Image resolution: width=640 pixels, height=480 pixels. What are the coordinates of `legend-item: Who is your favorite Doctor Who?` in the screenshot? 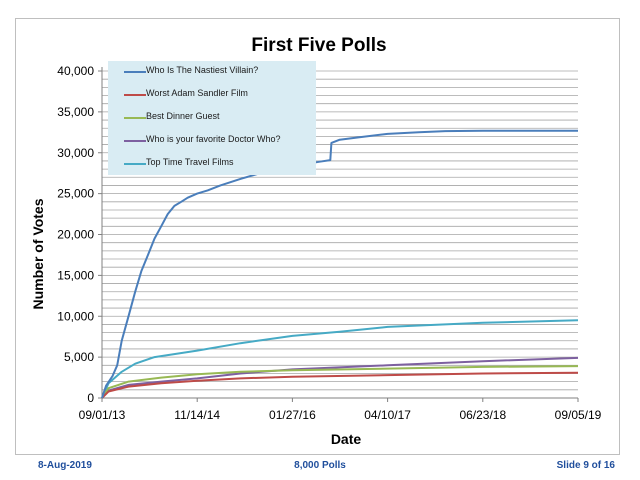 It's located at (212, 141).